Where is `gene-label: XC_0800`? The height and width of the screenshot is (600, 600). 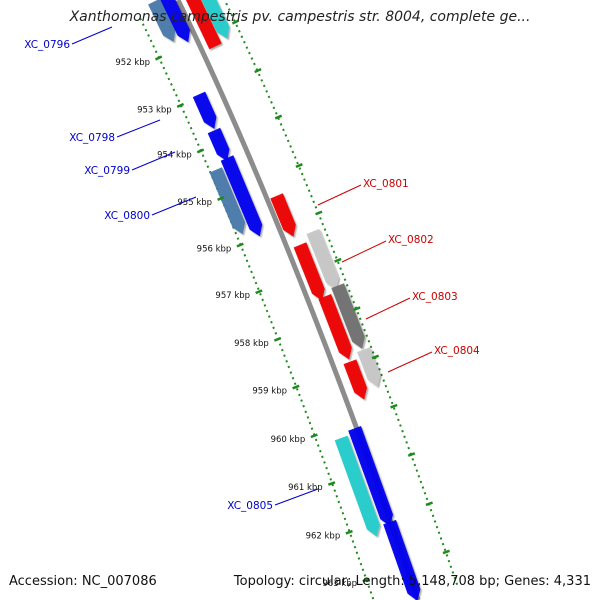
gene-label: XC_0800 is located at coordinates (127, 216).